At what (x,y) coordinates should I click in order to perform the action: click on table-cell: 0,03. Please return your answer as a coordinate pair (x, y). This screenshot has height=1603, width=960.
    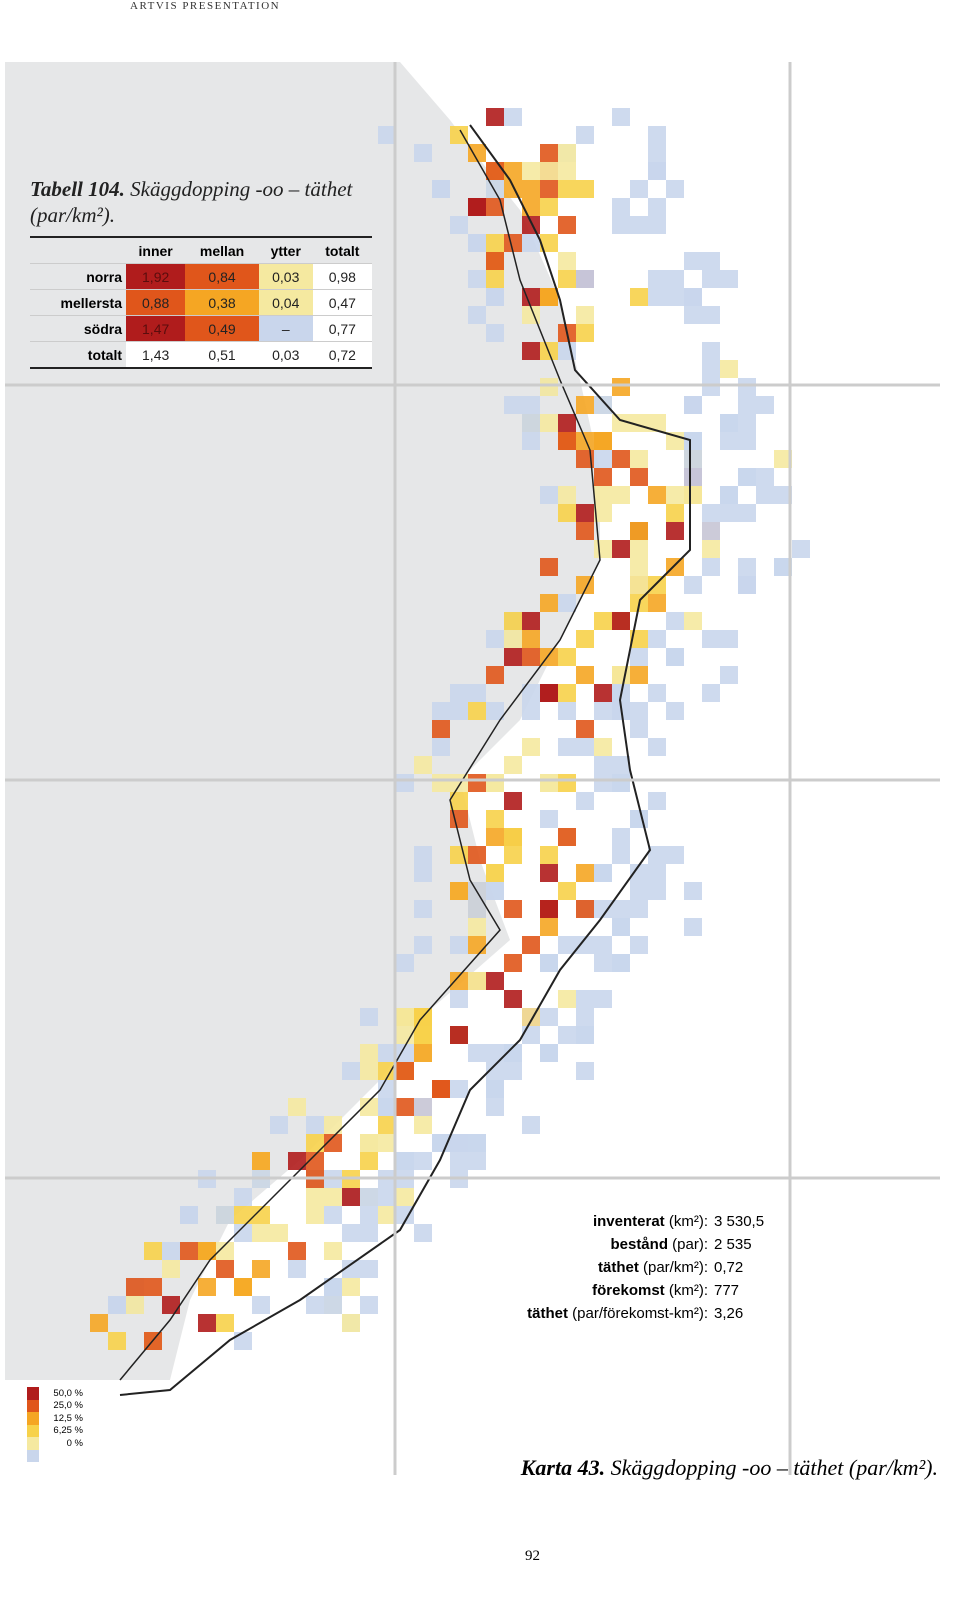
    Looking at the image, I should click on (285, 276).